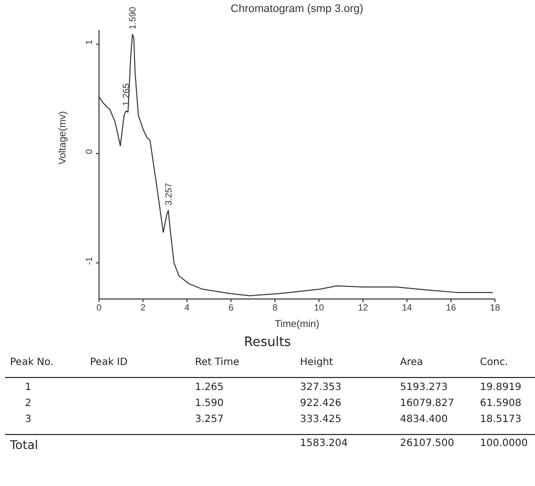 This screenshot has height=486, width=535. What do you see at coordinates (363, 307) in the screenshot?
I see `x-tick-label: 12` at bounding box center [363, 307].